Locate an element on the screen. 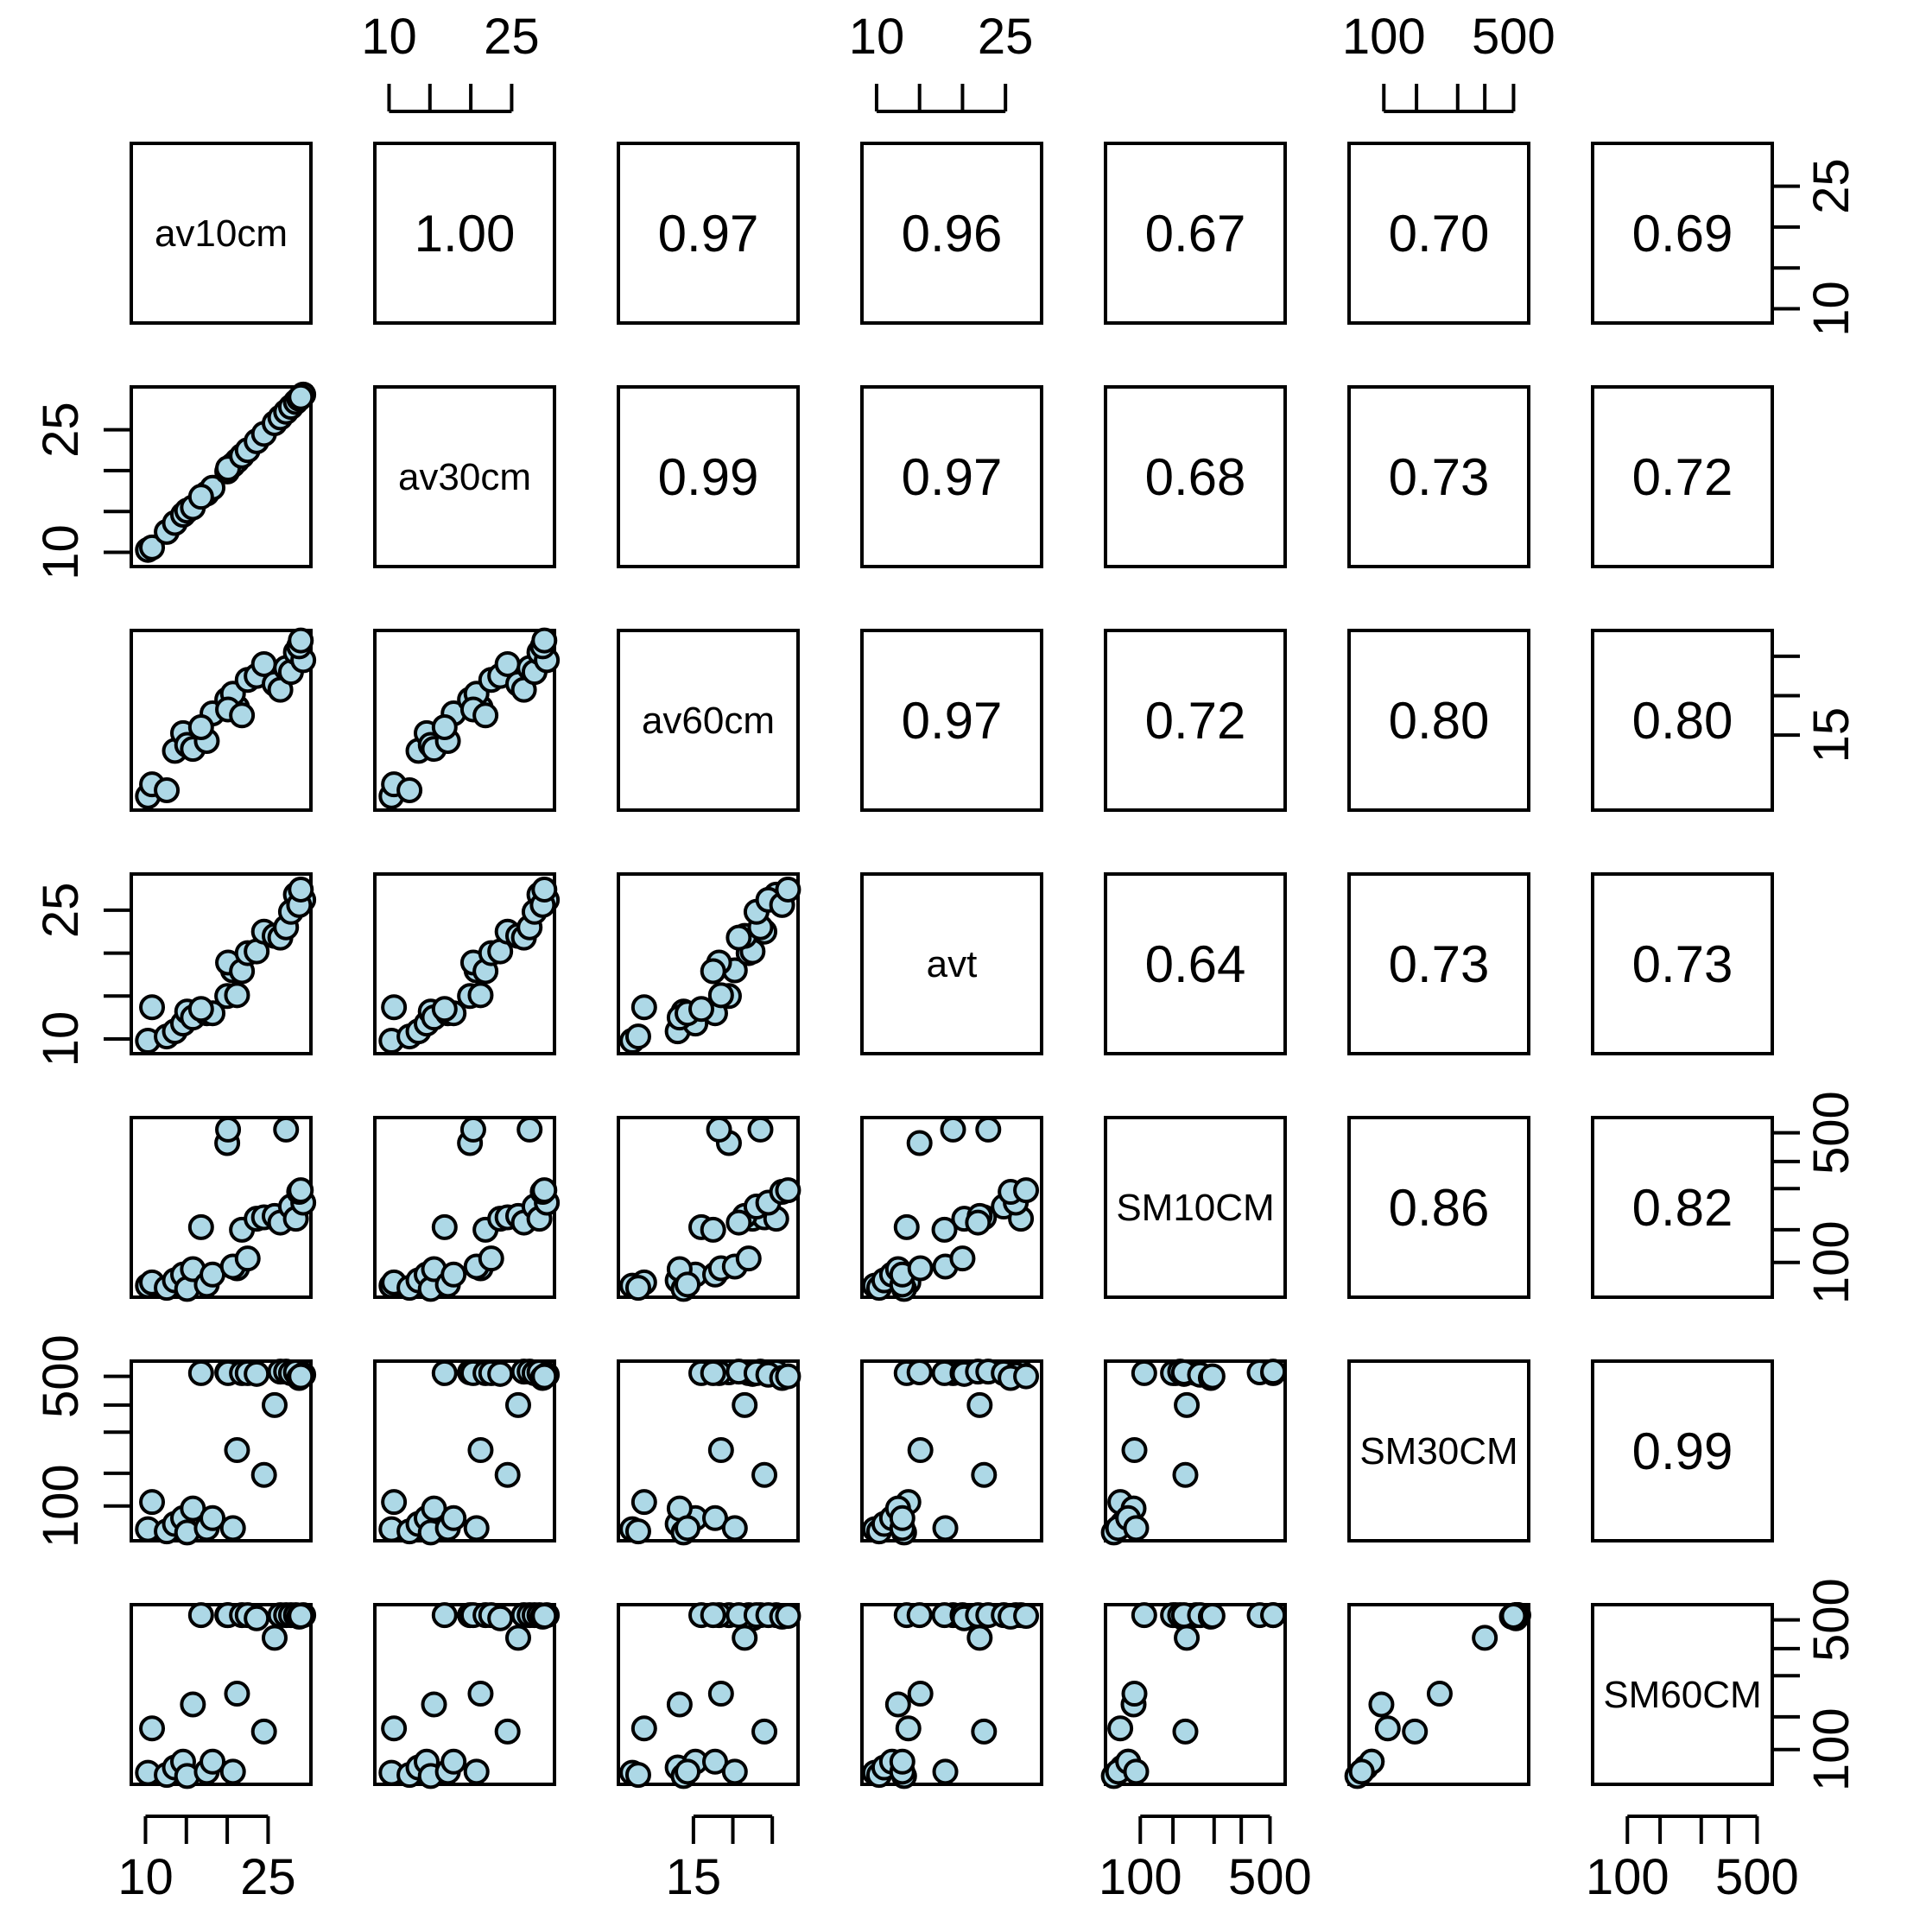 Image resolution: width=1907 pixels, height=1932 pixels. correlation-label-1-2: 0.99 is located at coordinates (708, 477).